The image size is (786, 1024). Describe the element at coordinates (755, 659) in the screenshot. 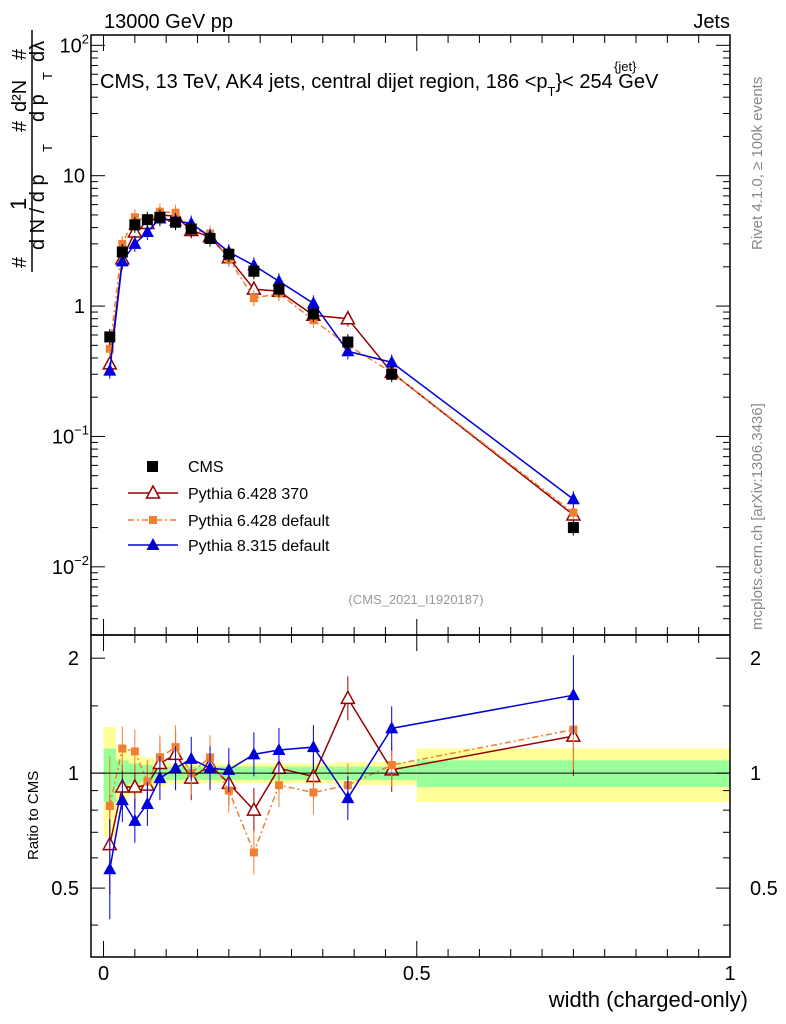

I see `ratio-ytick-label-right-0: 2` at that location.